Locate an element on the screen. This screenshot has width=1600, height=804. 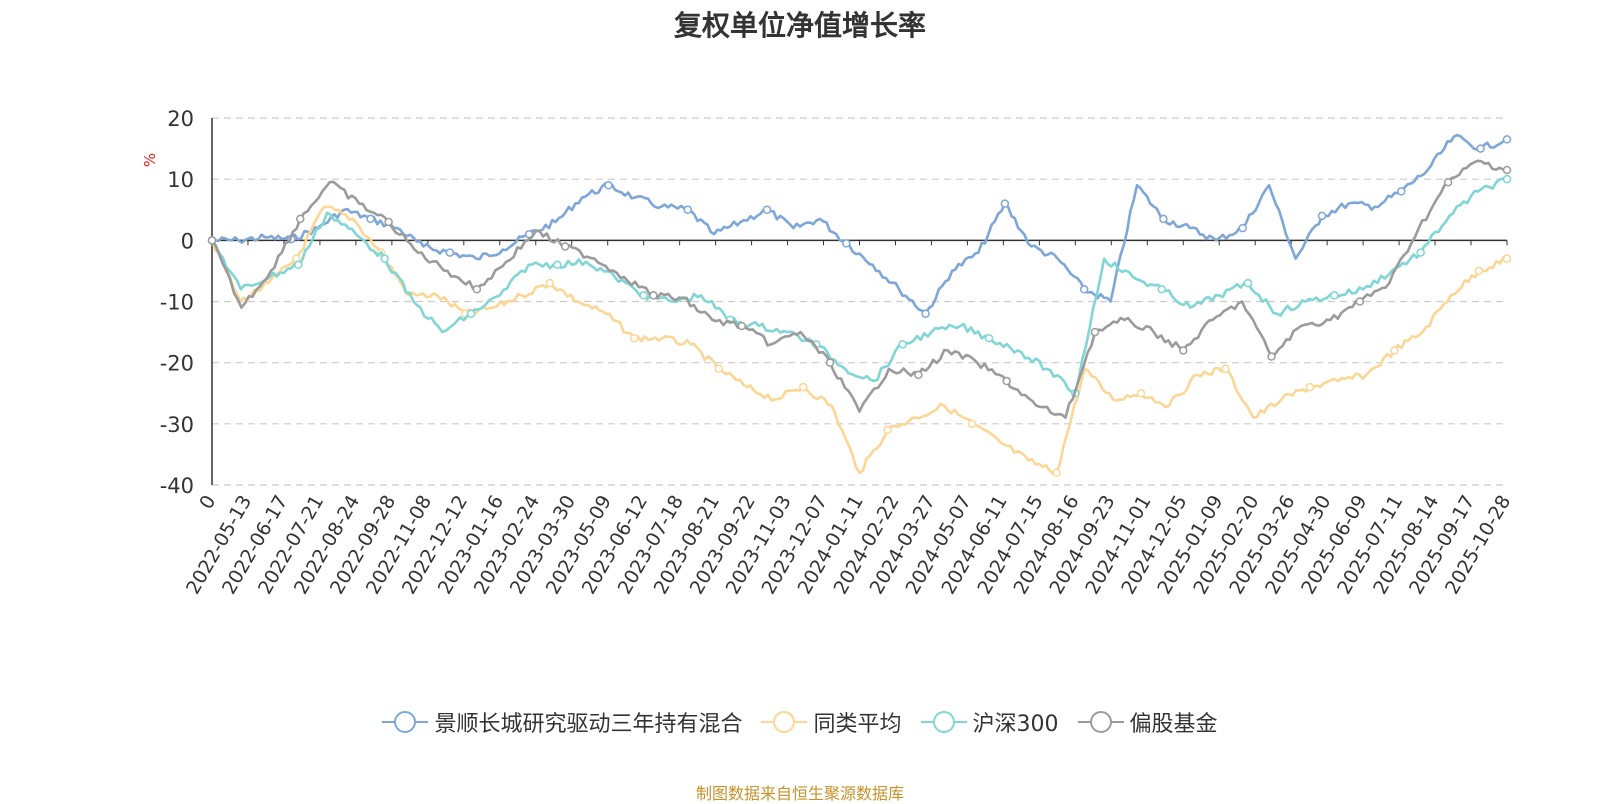
y-tick-label-2: 0 is located at coordinates (187, 241).